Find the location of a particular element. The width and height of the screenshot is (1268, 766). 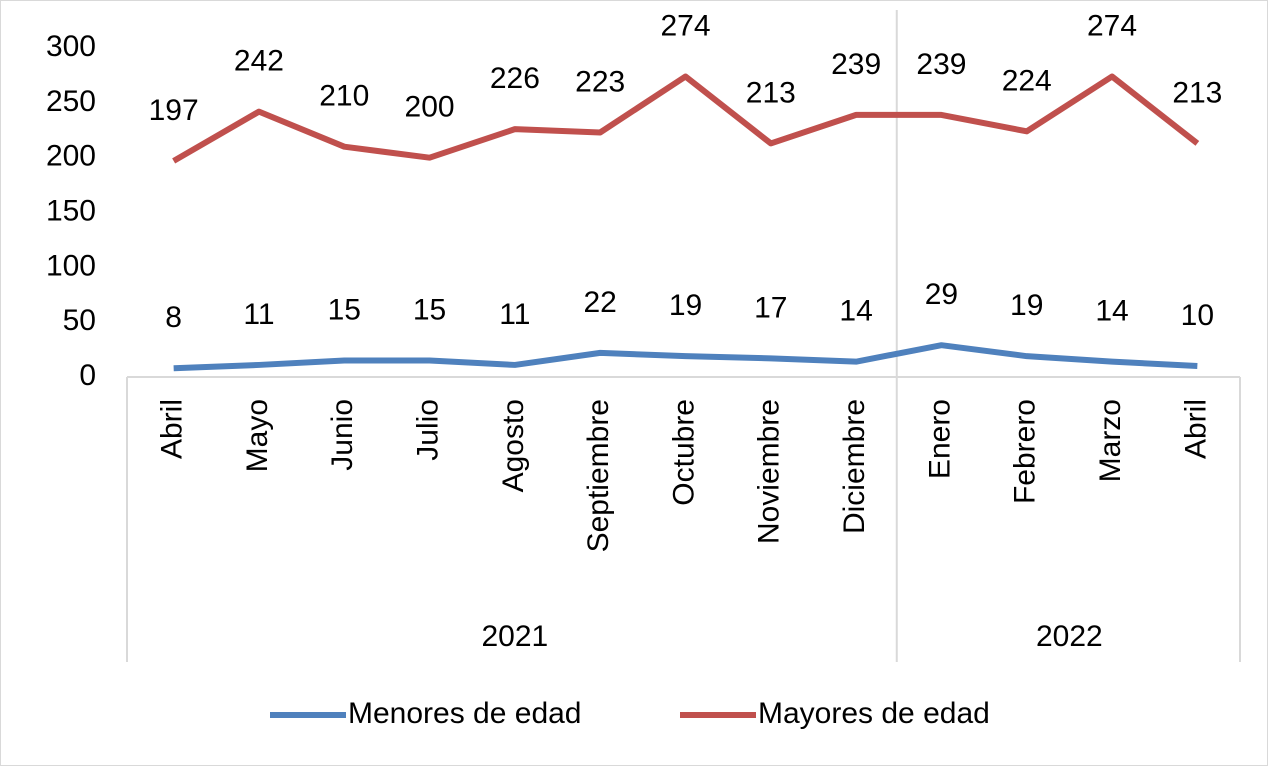

data-label: 29 is located at coordinates (941, 294).